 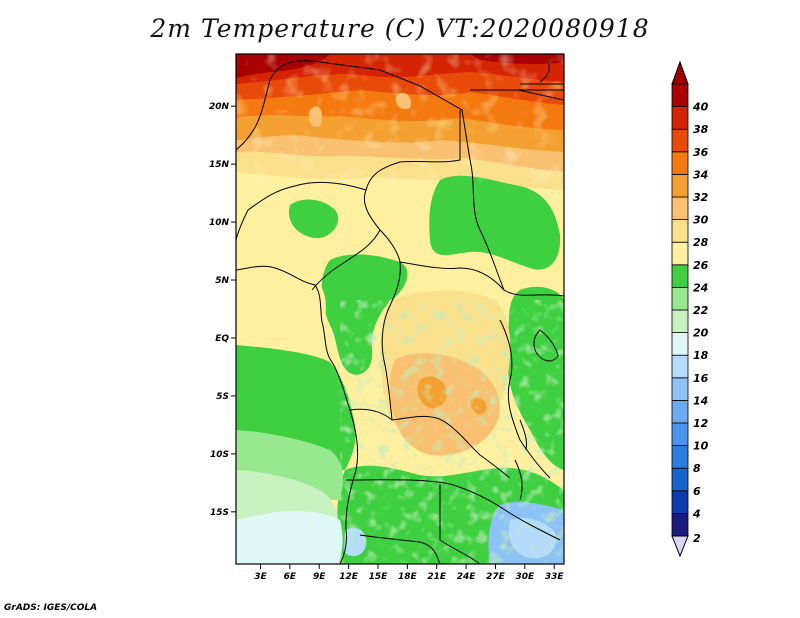 I want to click on lon-tick-label: 18E, so click(x=408, y=577).